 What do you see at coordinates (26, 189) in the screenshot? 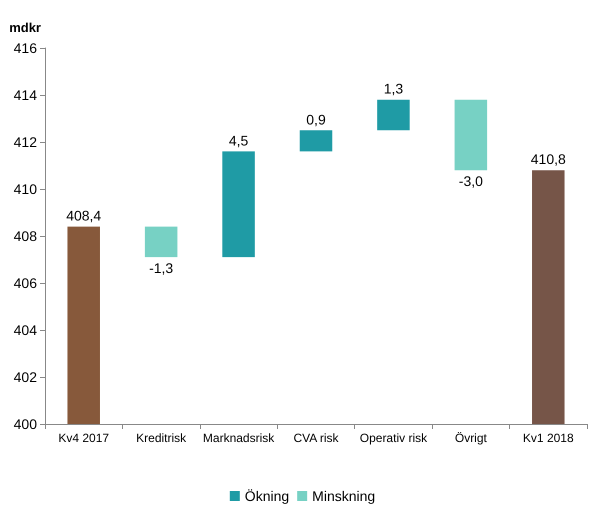
I see `y-tick-label: 410` at bounding box center [26, 189].